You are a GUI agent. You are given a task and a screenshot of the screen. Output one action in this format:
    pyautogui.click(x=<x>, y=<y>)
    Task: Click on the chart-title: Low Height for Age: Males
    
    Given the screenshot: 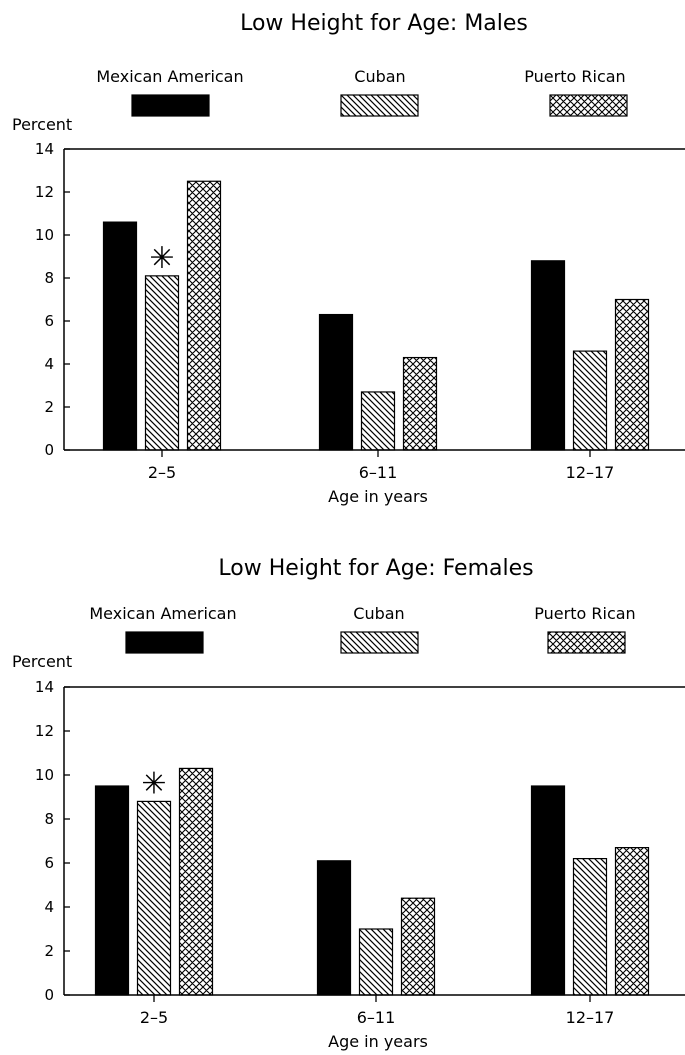 What is the action you would take?
    pyautogui.click(x=384, y=23)
    